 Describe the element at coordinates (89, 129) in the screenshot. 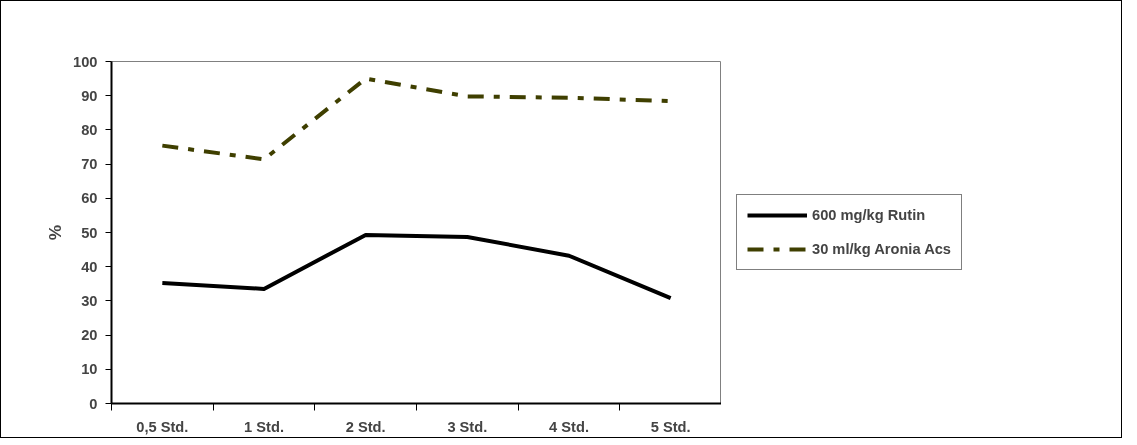

I see `y-tick-label: 80` at that location.